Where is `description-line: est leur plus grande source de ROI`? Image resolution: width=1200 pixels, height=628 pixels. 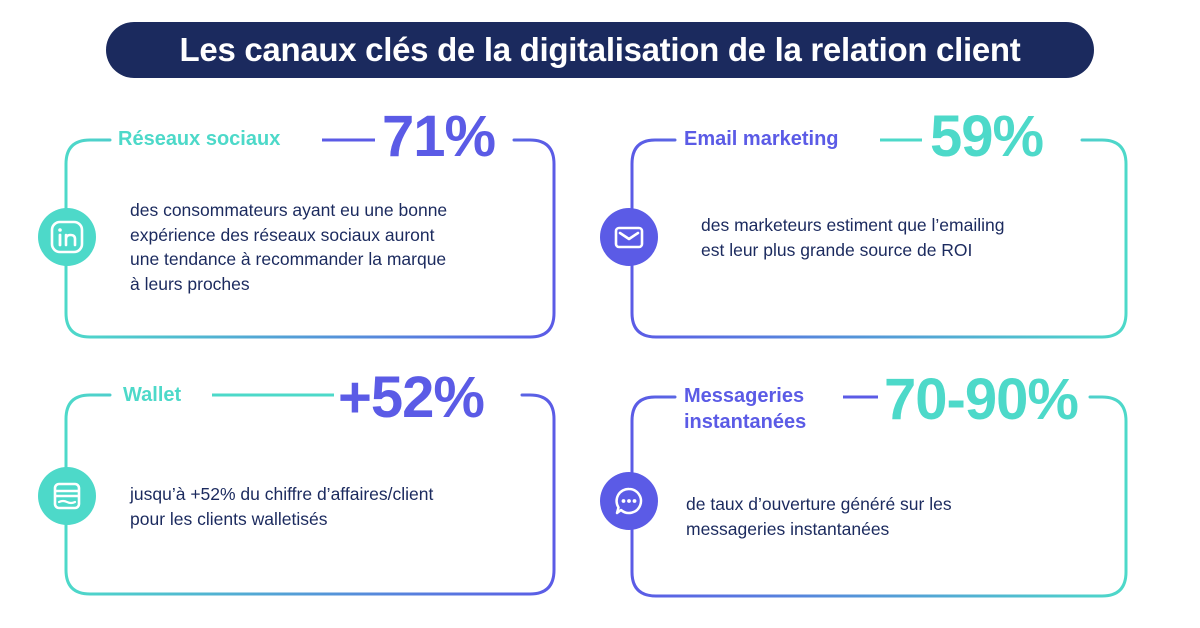
description-line: est leur plus grande source de ROI is located at coordinates (837, 249).